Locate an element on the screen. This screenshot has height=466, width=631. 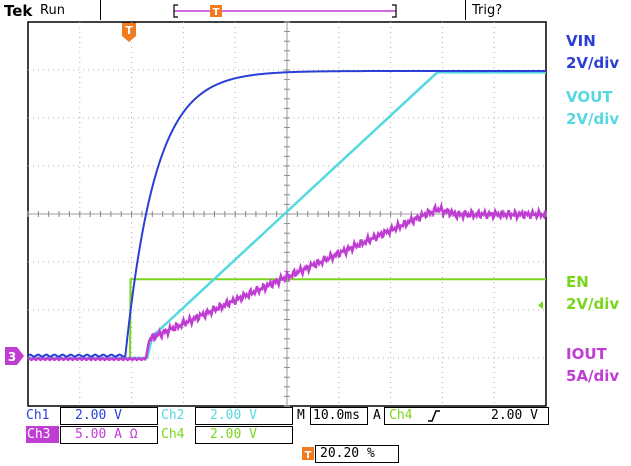
trigger-level-arrow is located at coordinates (540, 305).